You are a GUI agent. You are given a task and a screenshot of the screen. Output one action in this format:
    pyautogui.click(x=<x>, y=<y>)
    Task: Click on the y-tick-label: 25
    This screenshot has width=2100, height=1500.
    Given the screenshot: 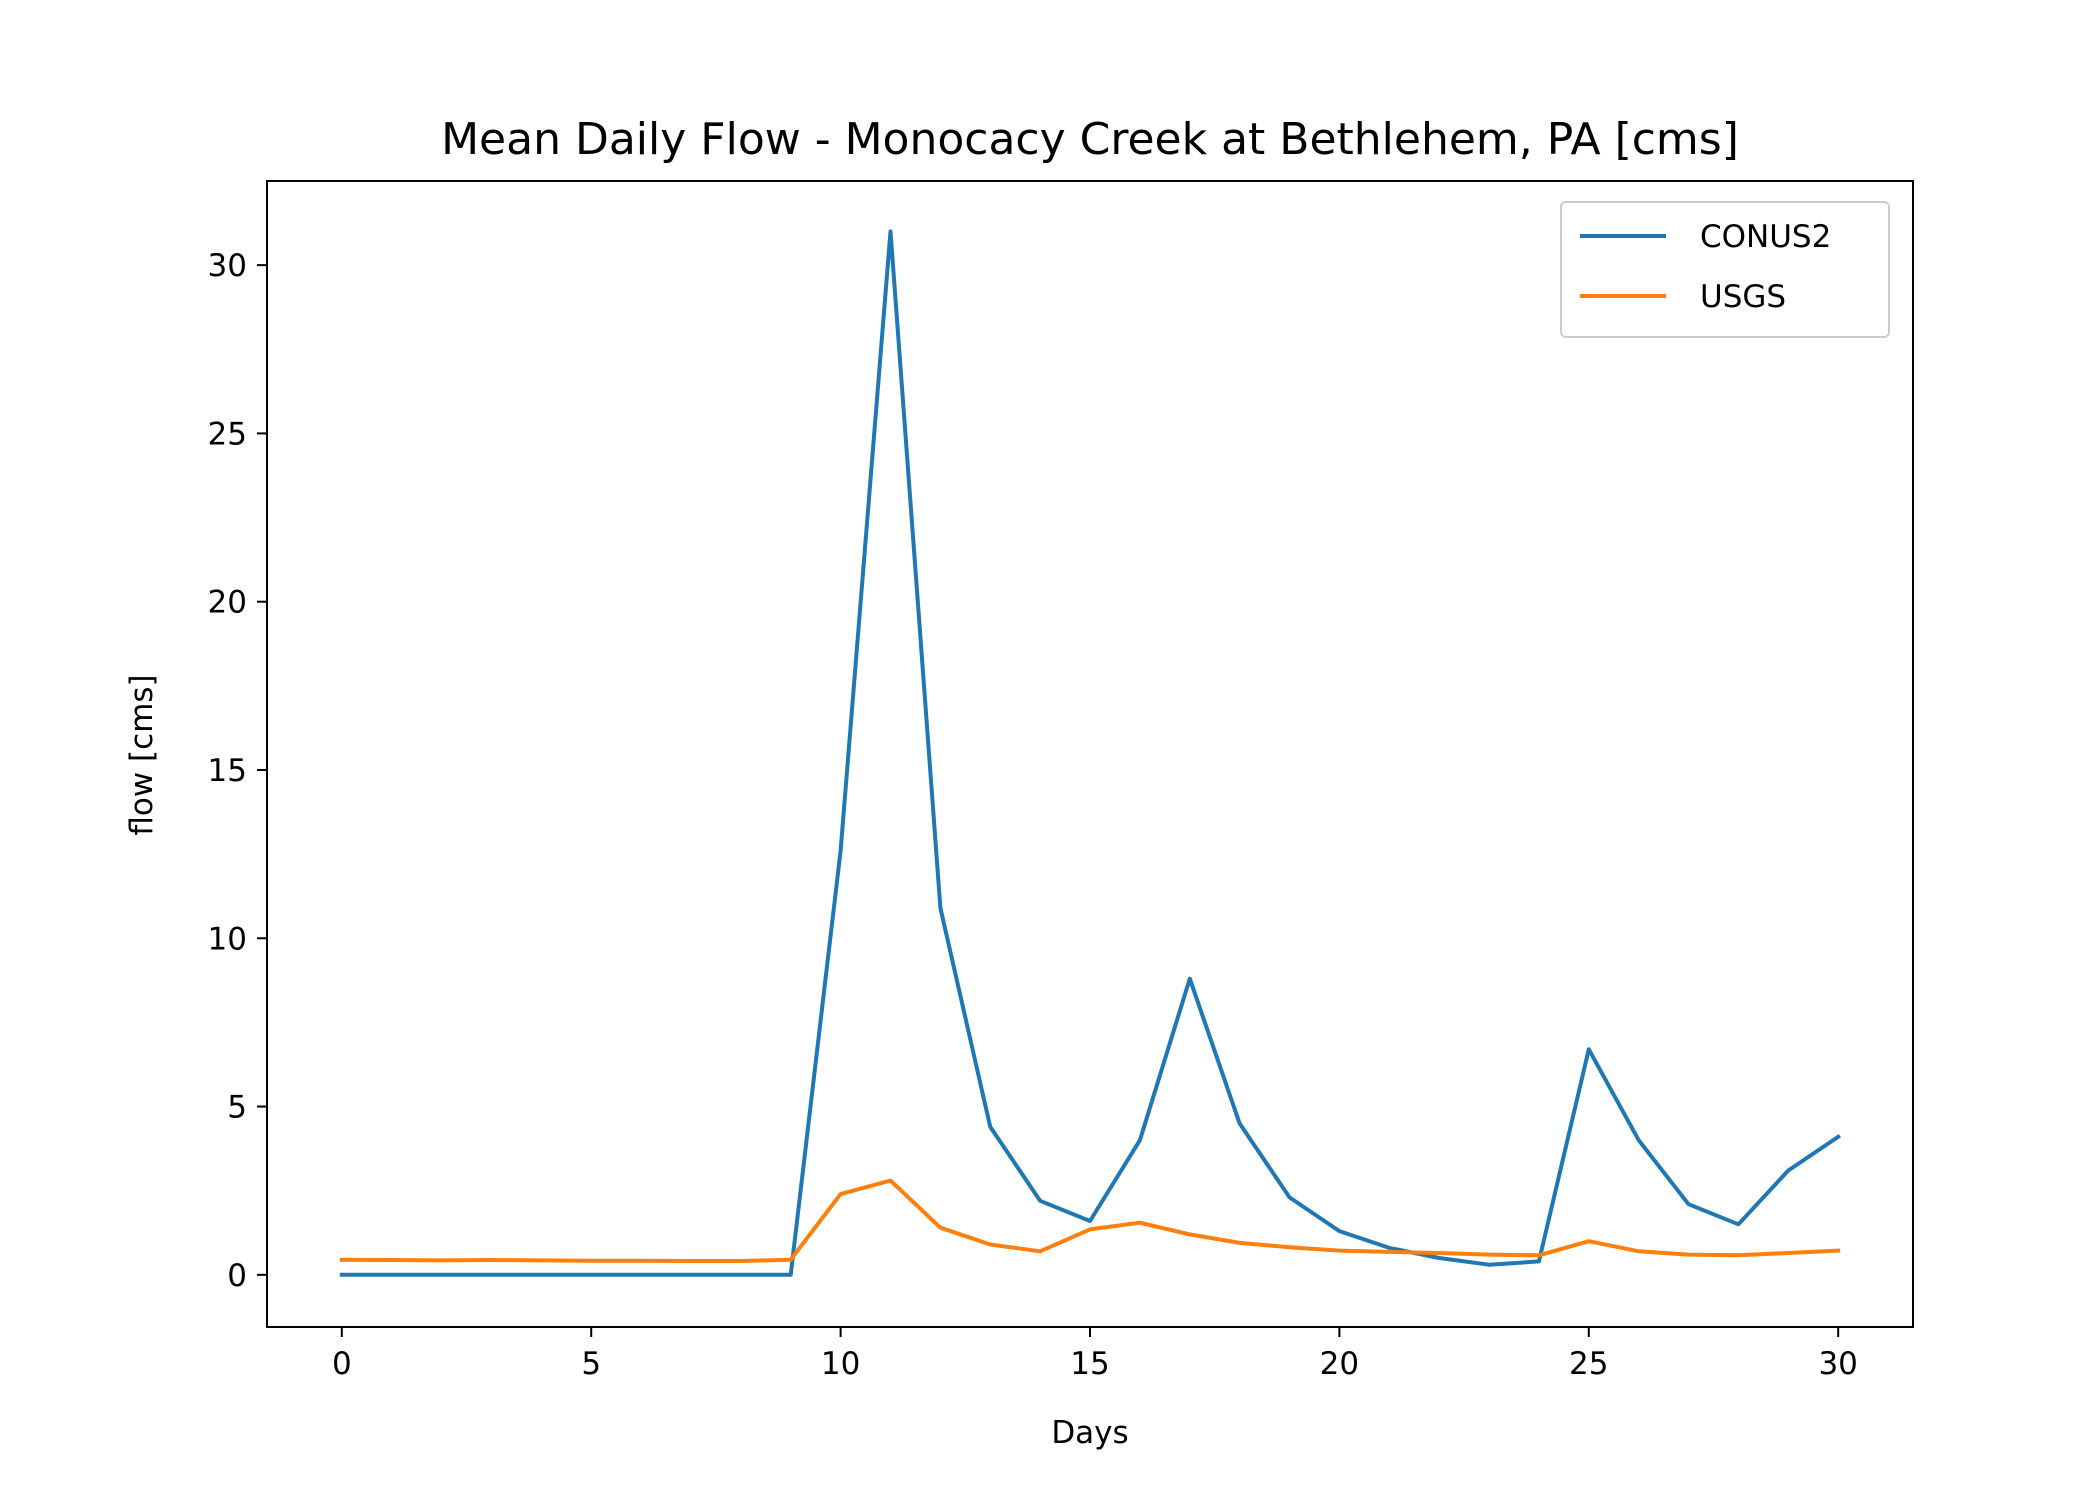 What is the action you would take?
    pyautogui.click(x=227, y=434)
    